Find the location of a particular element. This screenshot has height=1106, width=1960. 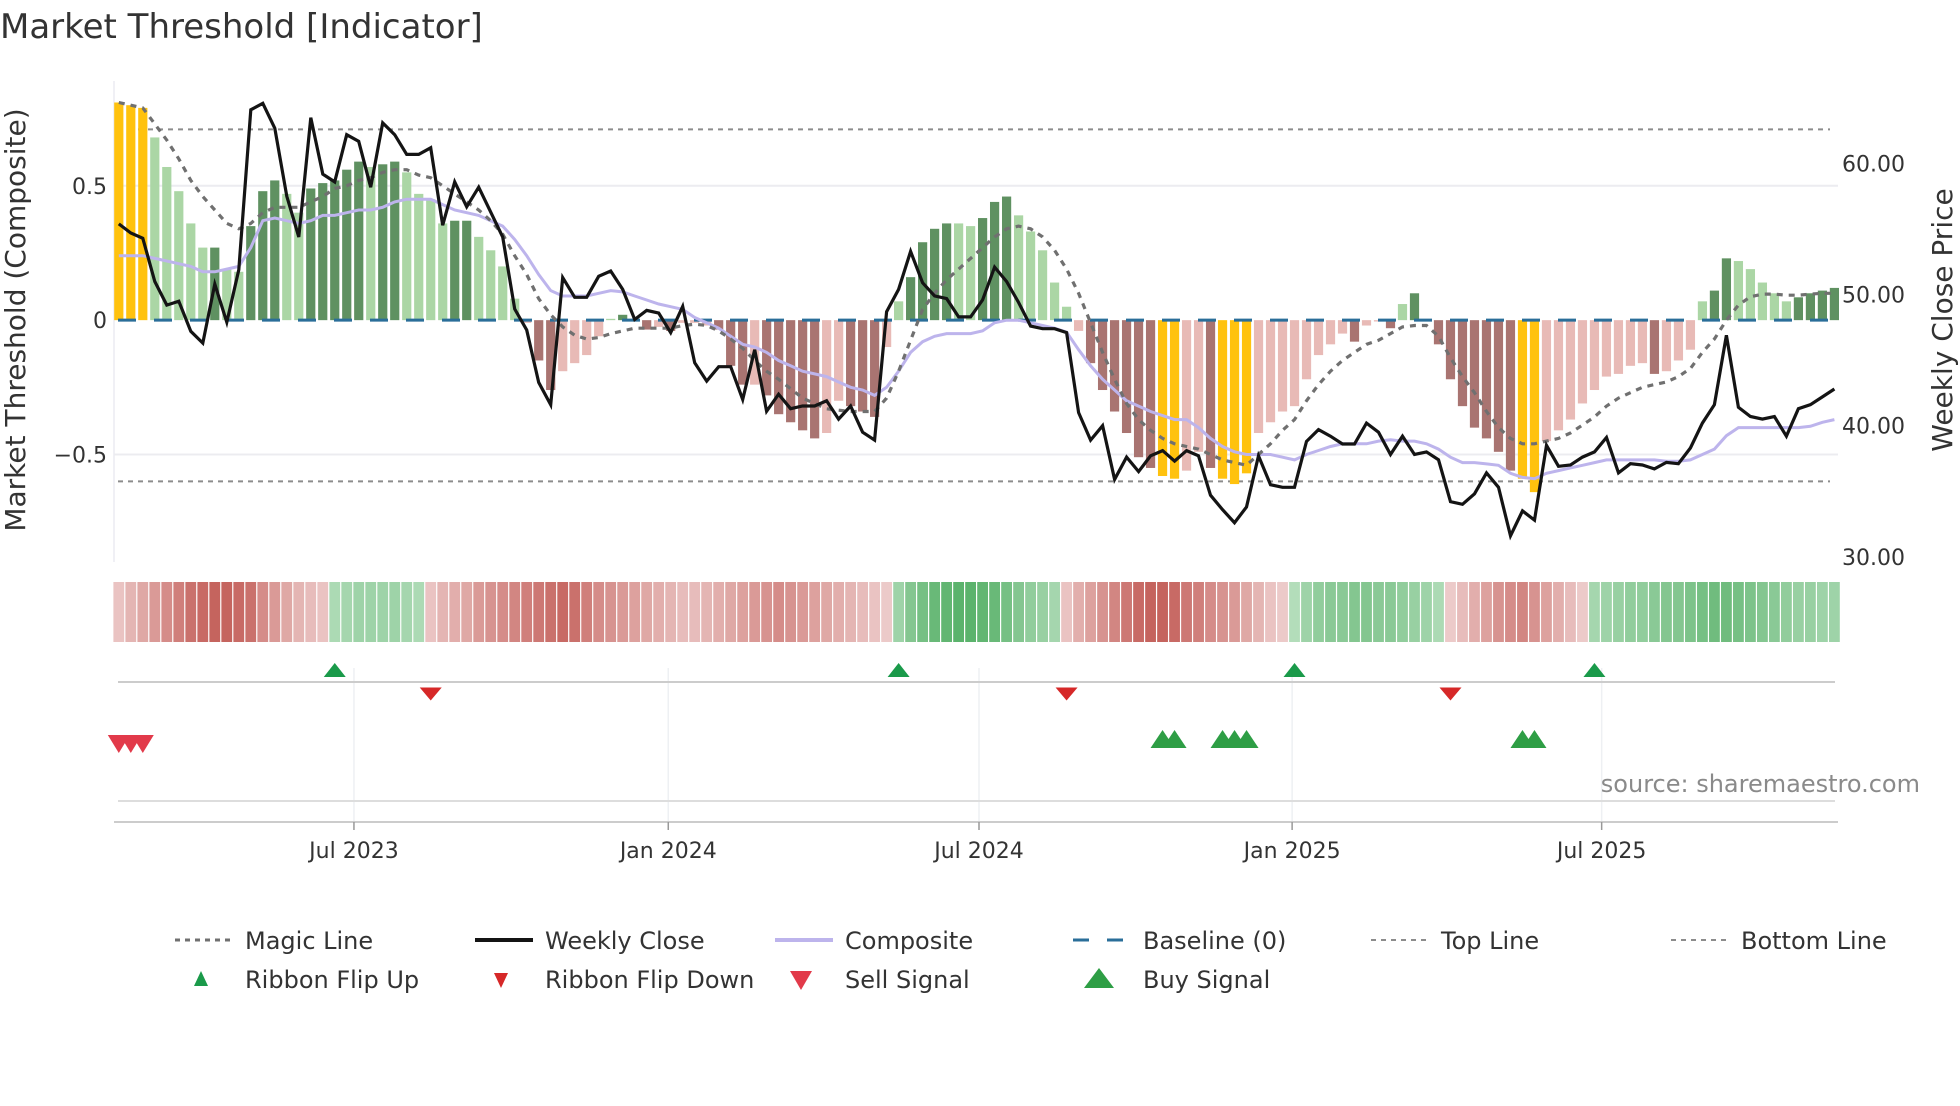

x-tick-label: Jul 2024 is located at coordinates (978, 851).